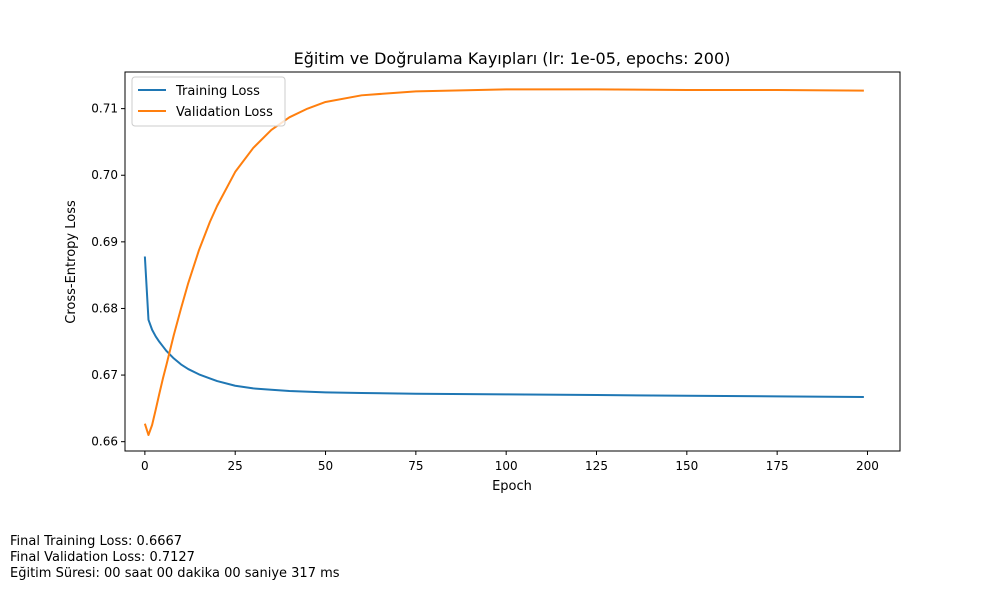  Describe the element at coordinates (104, 175) in the screenshot. I see `y-tick-label: 0.70` at that location.